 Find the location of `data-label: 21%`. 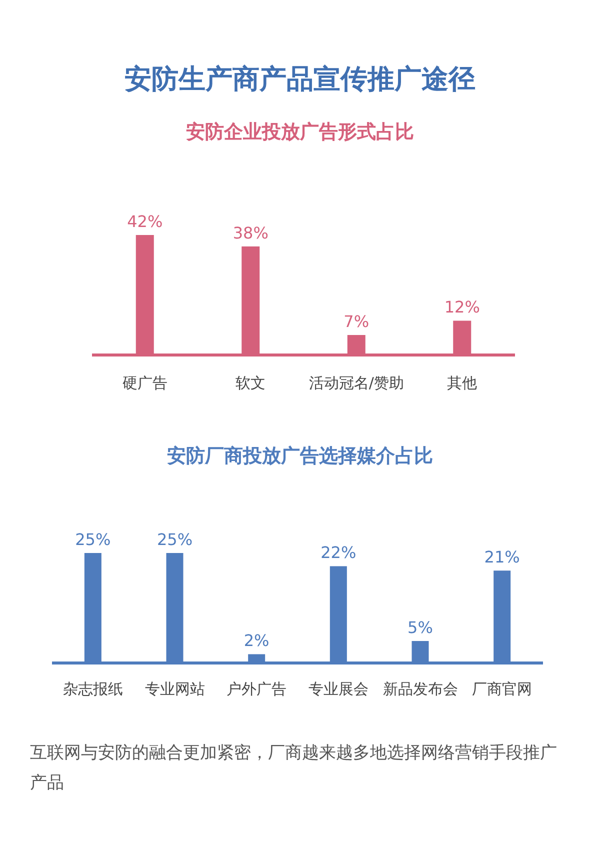

data-label: 21% is located at coordinates (502, 557).